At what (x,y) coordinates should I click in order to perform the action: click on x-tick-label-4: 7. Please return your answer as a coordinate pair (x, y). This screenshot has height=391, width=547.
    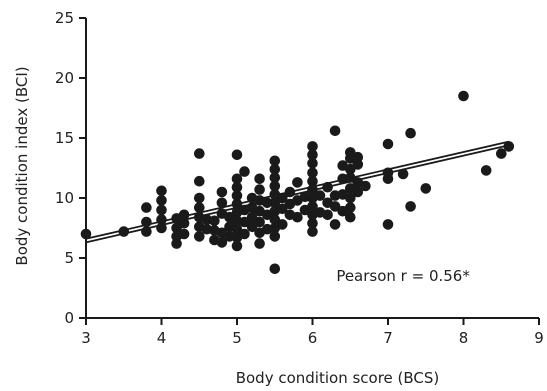
    Looking at the image, I should click on (388, 338).